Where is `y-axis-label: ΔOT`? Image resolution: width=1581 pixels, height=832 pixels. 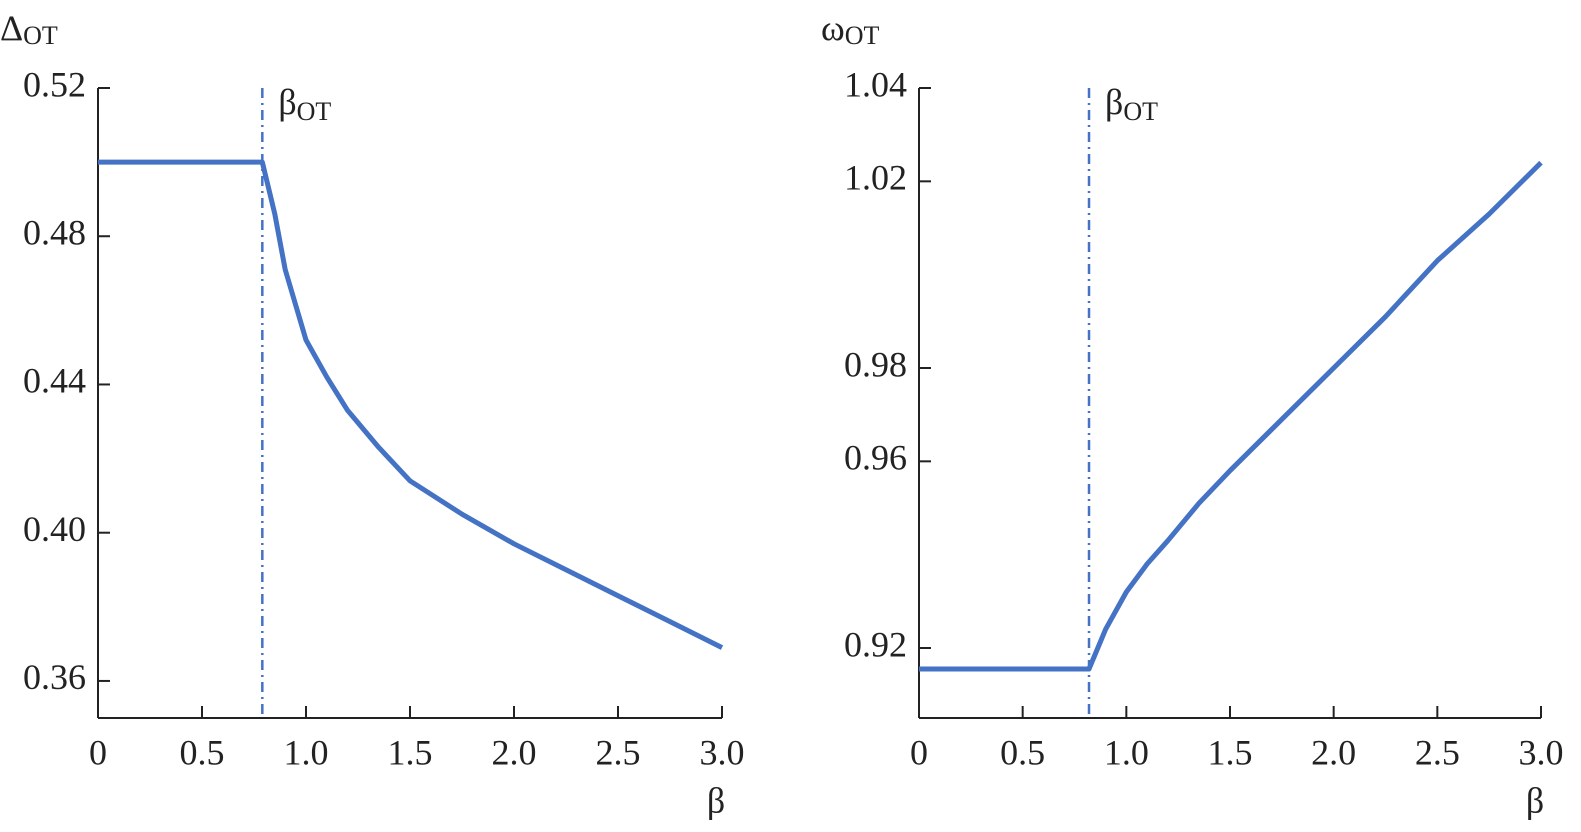
y-axis-label: ΔOT is located at coordinates (29, 29).